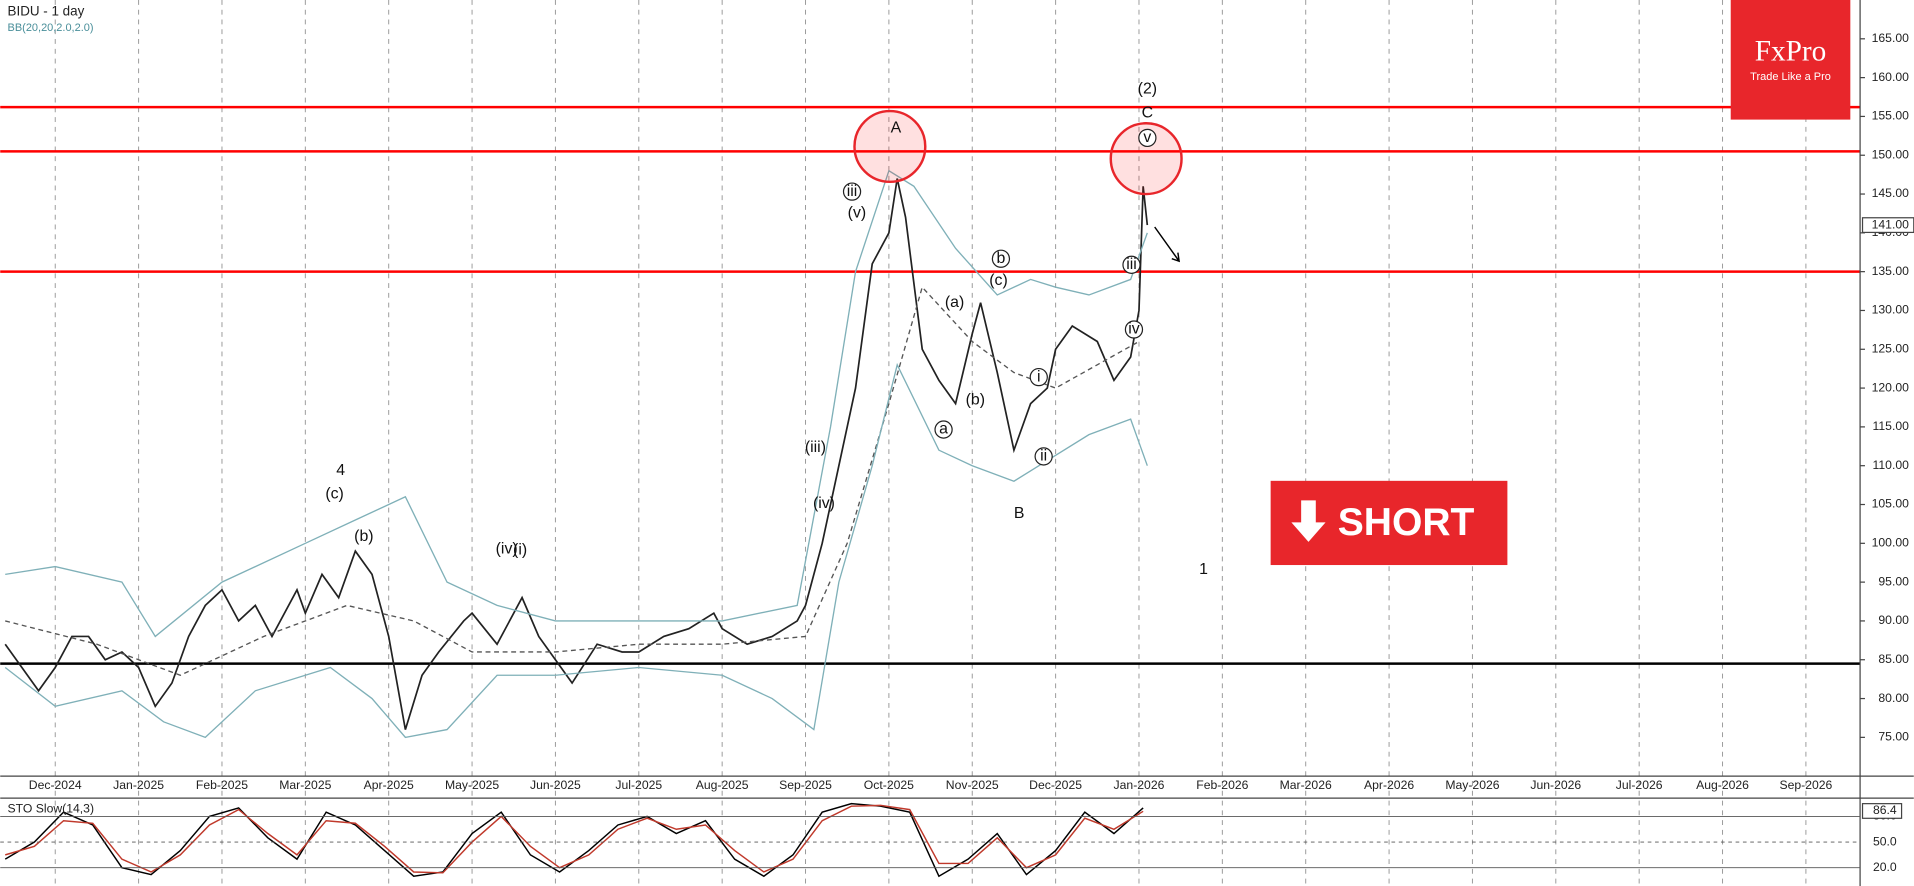  I want to click on projection-arrow, so click(1167, 244).